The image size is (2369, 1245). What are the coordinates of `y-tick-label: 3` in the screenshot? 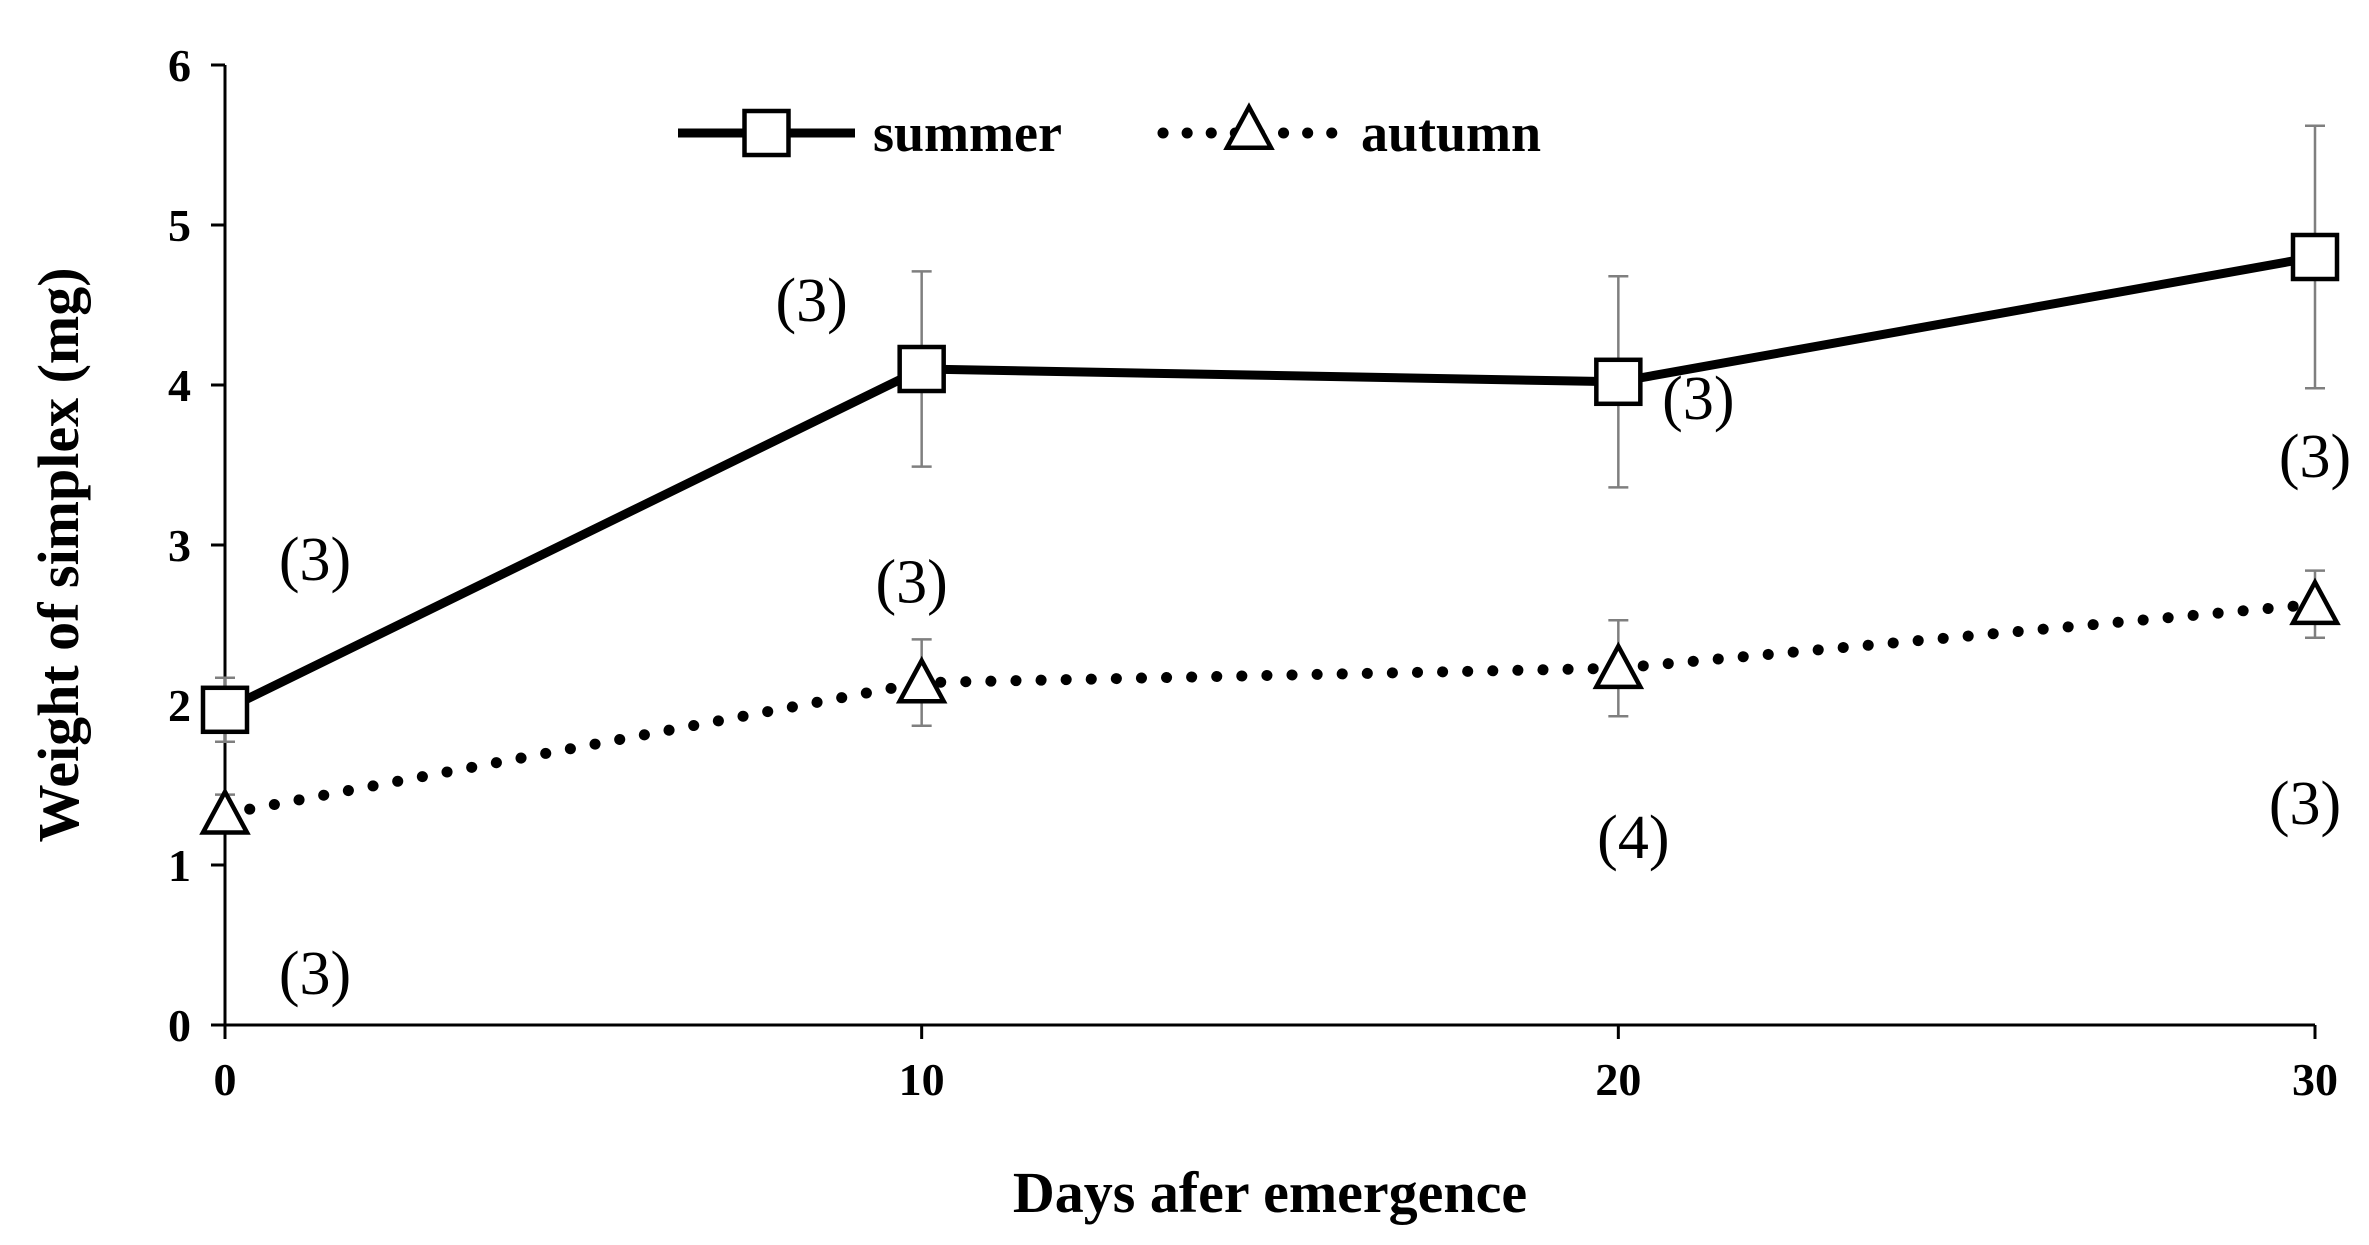 It's located at (179, 545).